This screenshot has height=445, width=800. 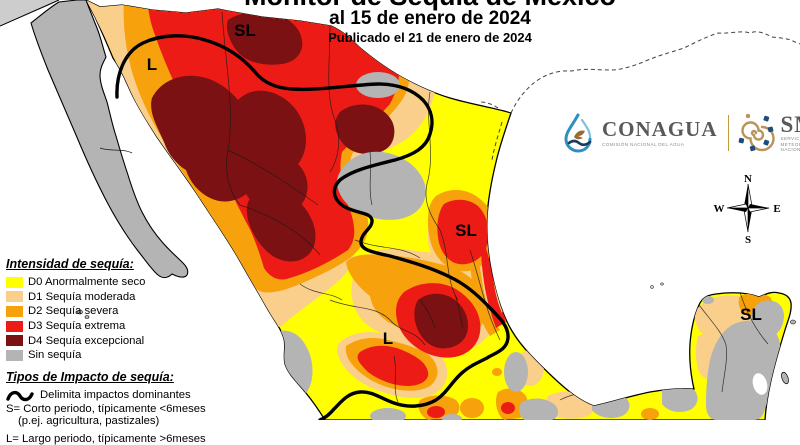 I want to click on legend-impact-line3: (p.ej. agricultura, pastizales), so click(x=127, y=421).